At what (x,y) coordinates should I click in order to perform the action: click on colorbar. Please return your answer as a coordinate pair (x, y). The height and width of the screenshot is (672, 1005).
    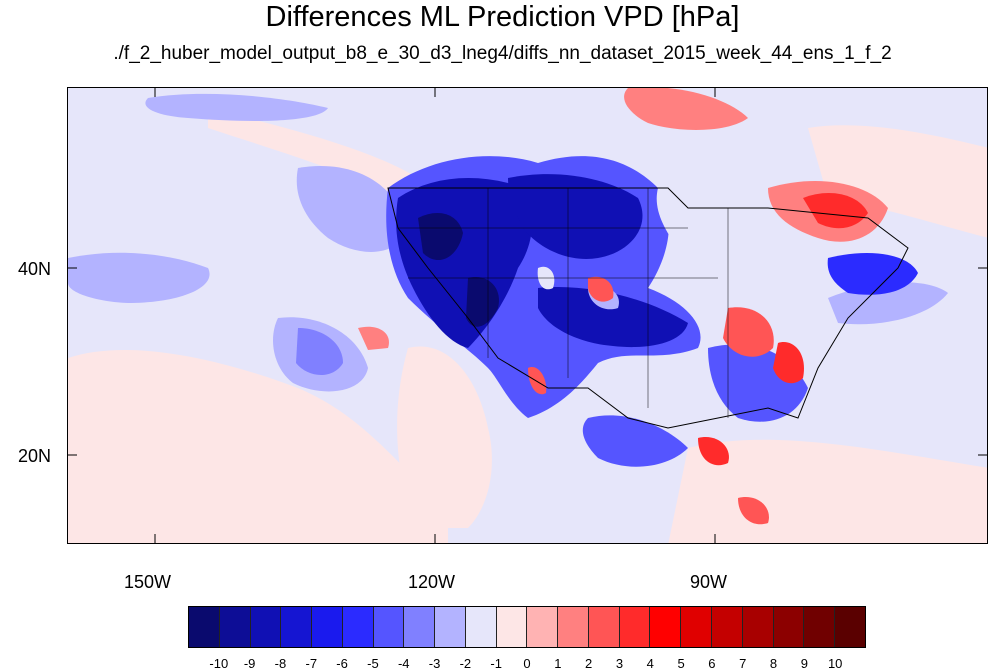
    Looking at the image, I should click on (527, 627).